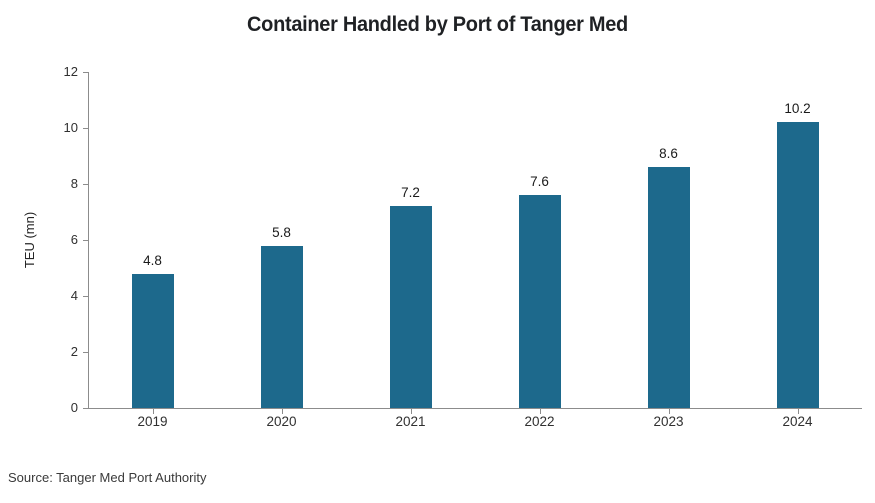  Describe the element at coordinates (281, 232) in the screenshot. I see `bar-value-label: 5.8` at that location.